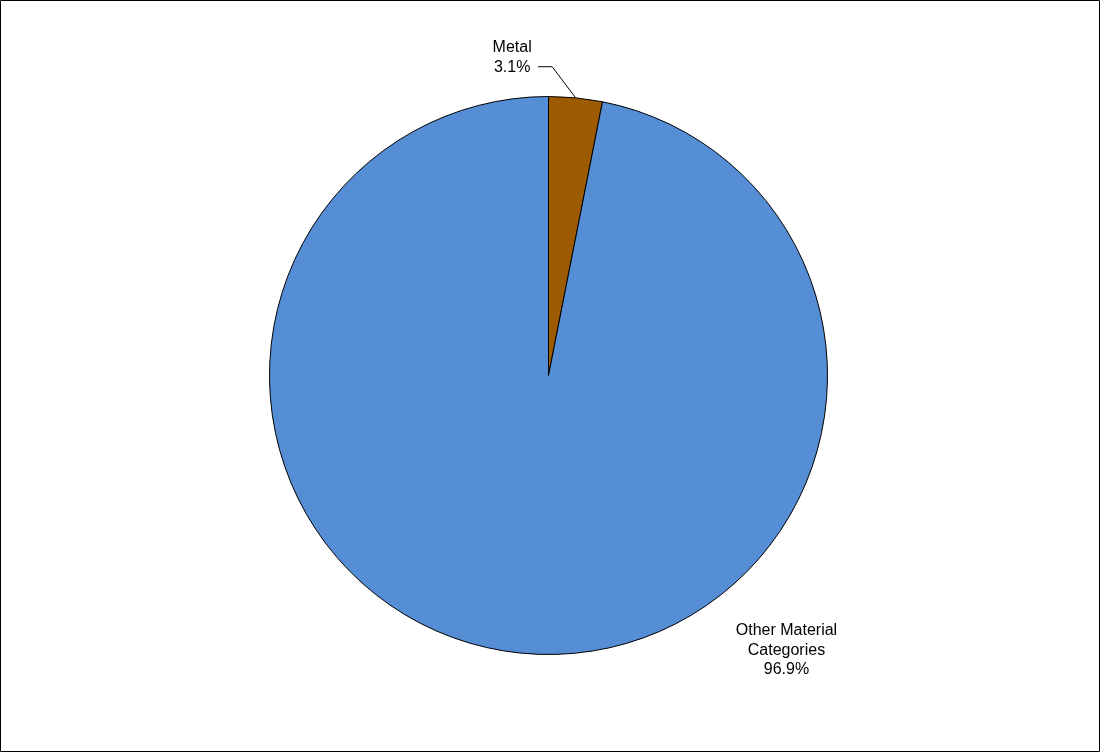 Image resolution: width=1105 pixels, height=756 pixels. What do you see at coordinates (786, 669) in the screenshot?
I see `data-label: 96.9%` at bounding box center [786, 669].